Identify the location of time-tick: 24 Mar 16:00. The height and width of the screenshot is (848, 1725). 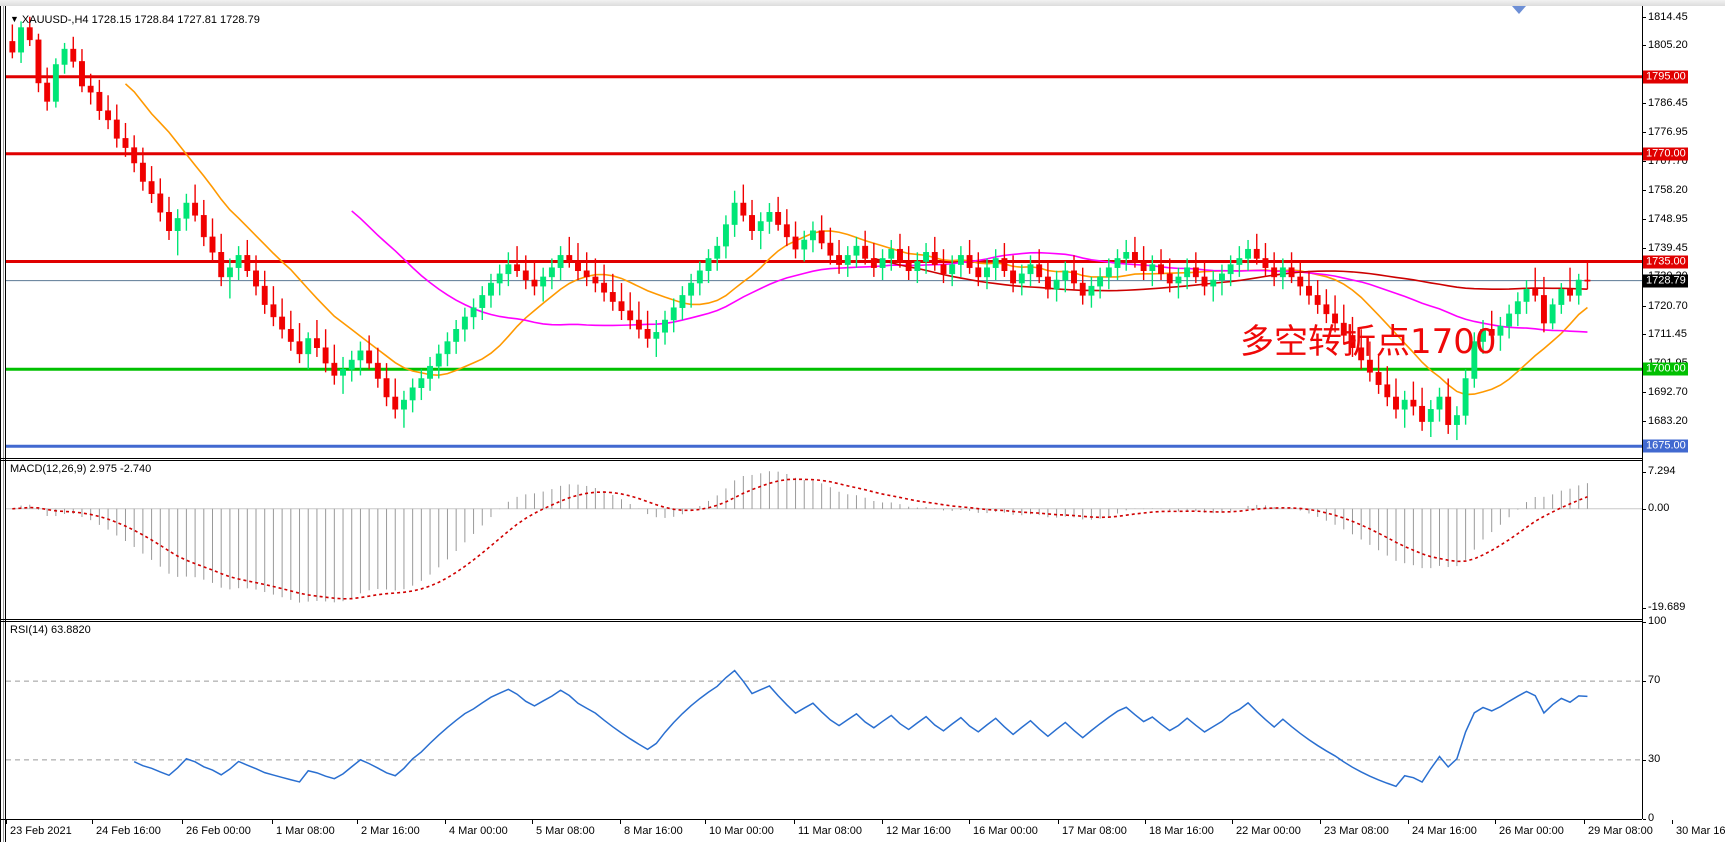
(1442, 828).